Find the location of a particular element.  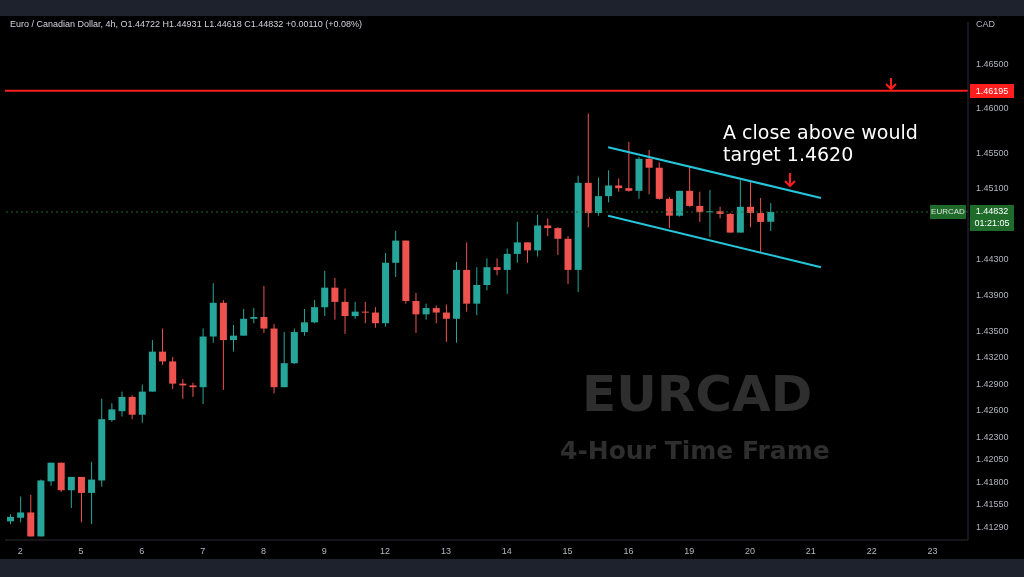

x-tick-label: 20 is located at coordinates (750, 551).